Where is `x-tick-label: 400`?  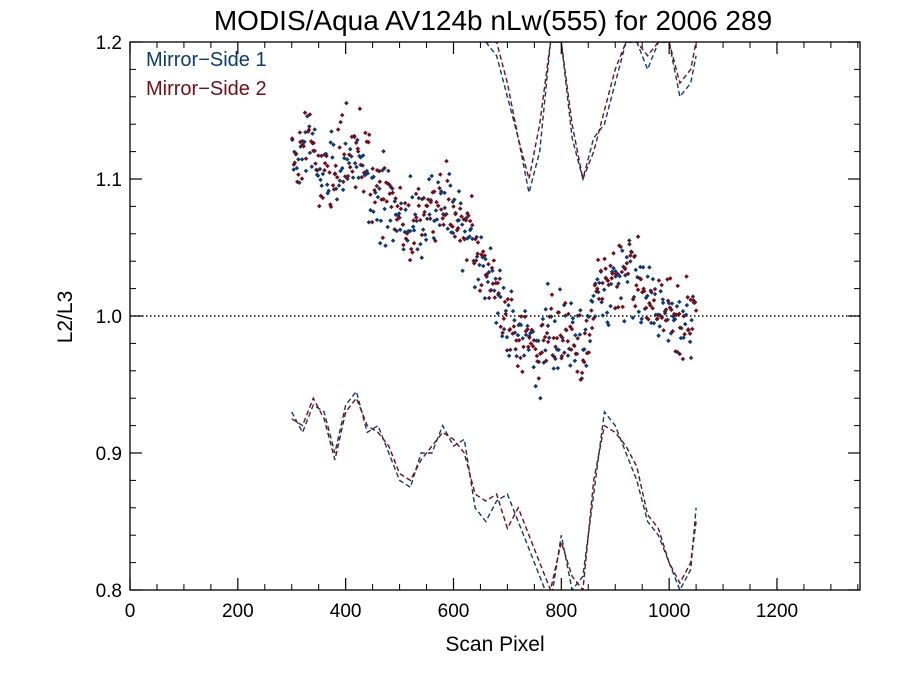
x-tick-label: 400 is located at coordinates (346, 611).